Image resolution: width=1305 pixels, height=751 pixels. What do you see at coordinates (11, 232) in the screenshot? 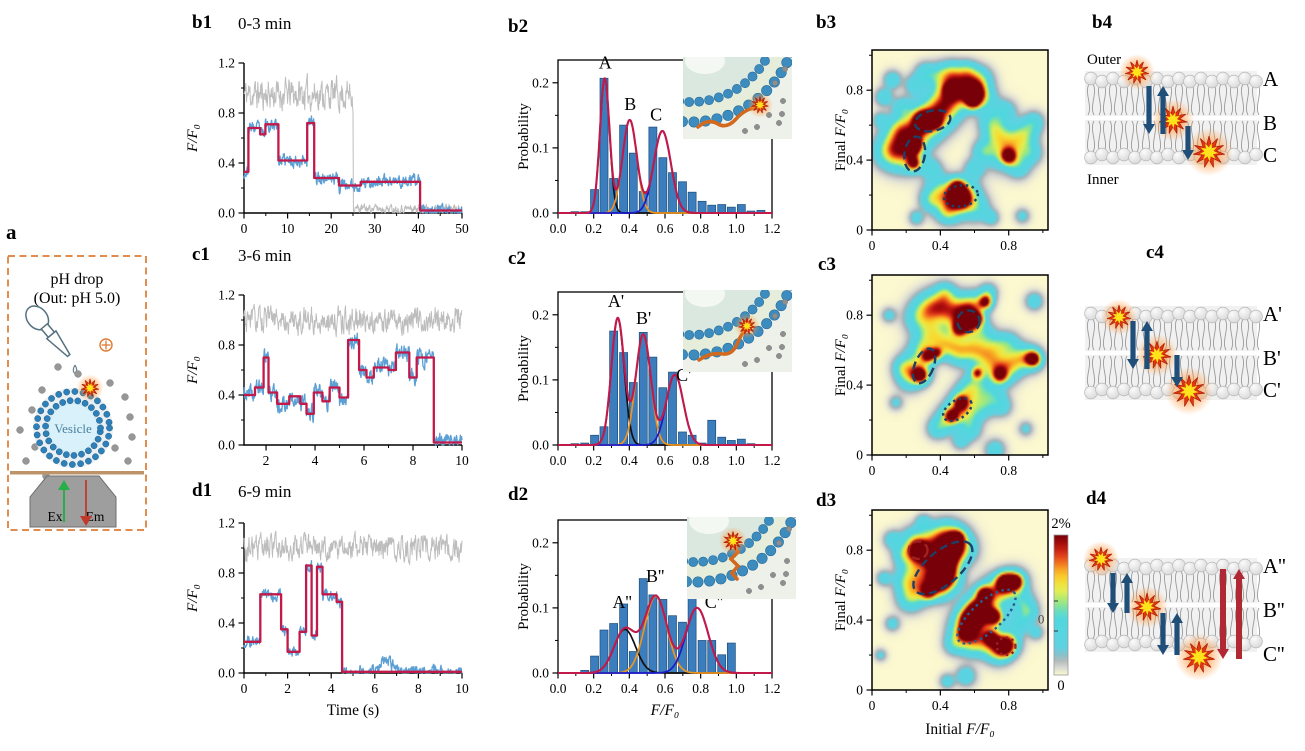
I see `panel-label-a: a` at bounding box center [11, 232].